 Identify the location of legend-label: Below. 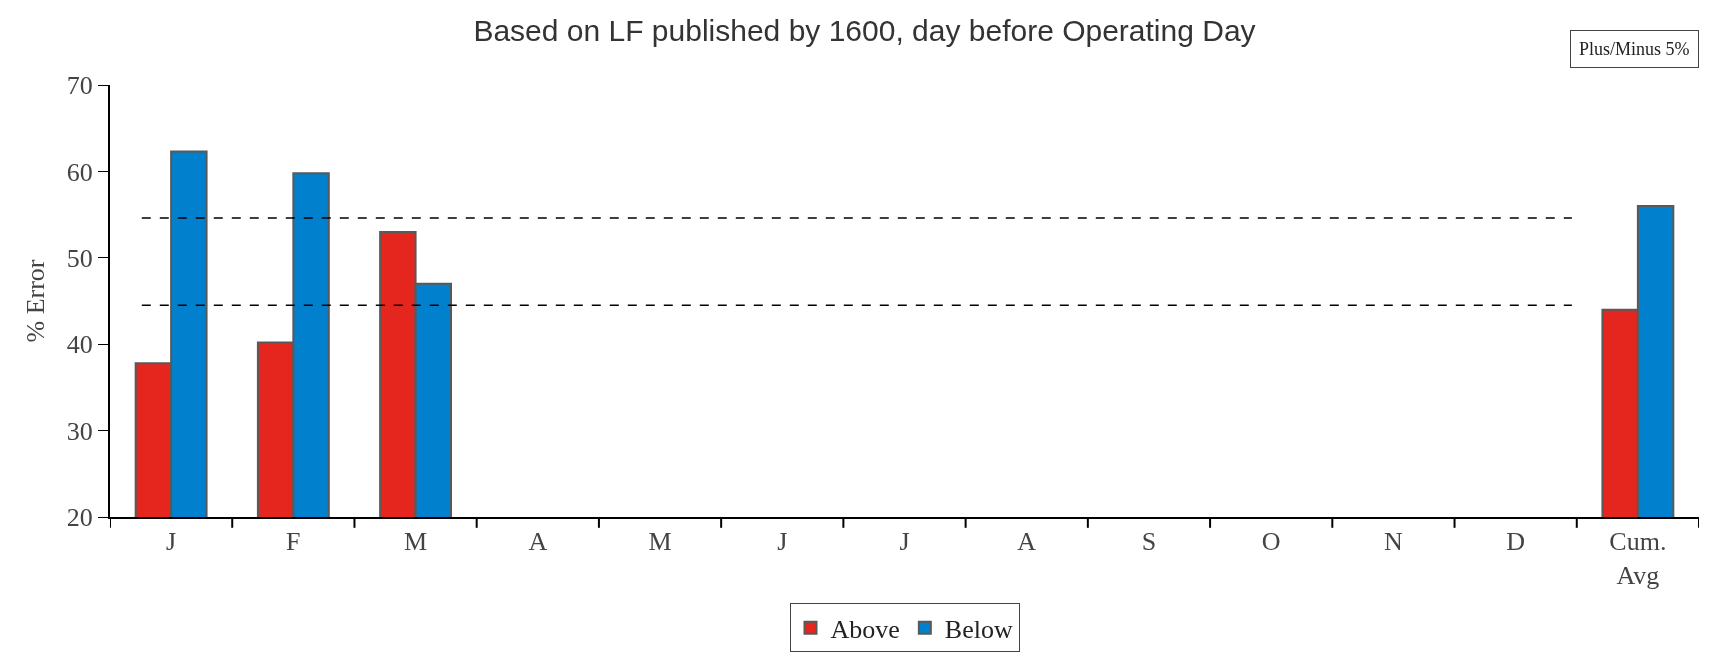
(978, 629).